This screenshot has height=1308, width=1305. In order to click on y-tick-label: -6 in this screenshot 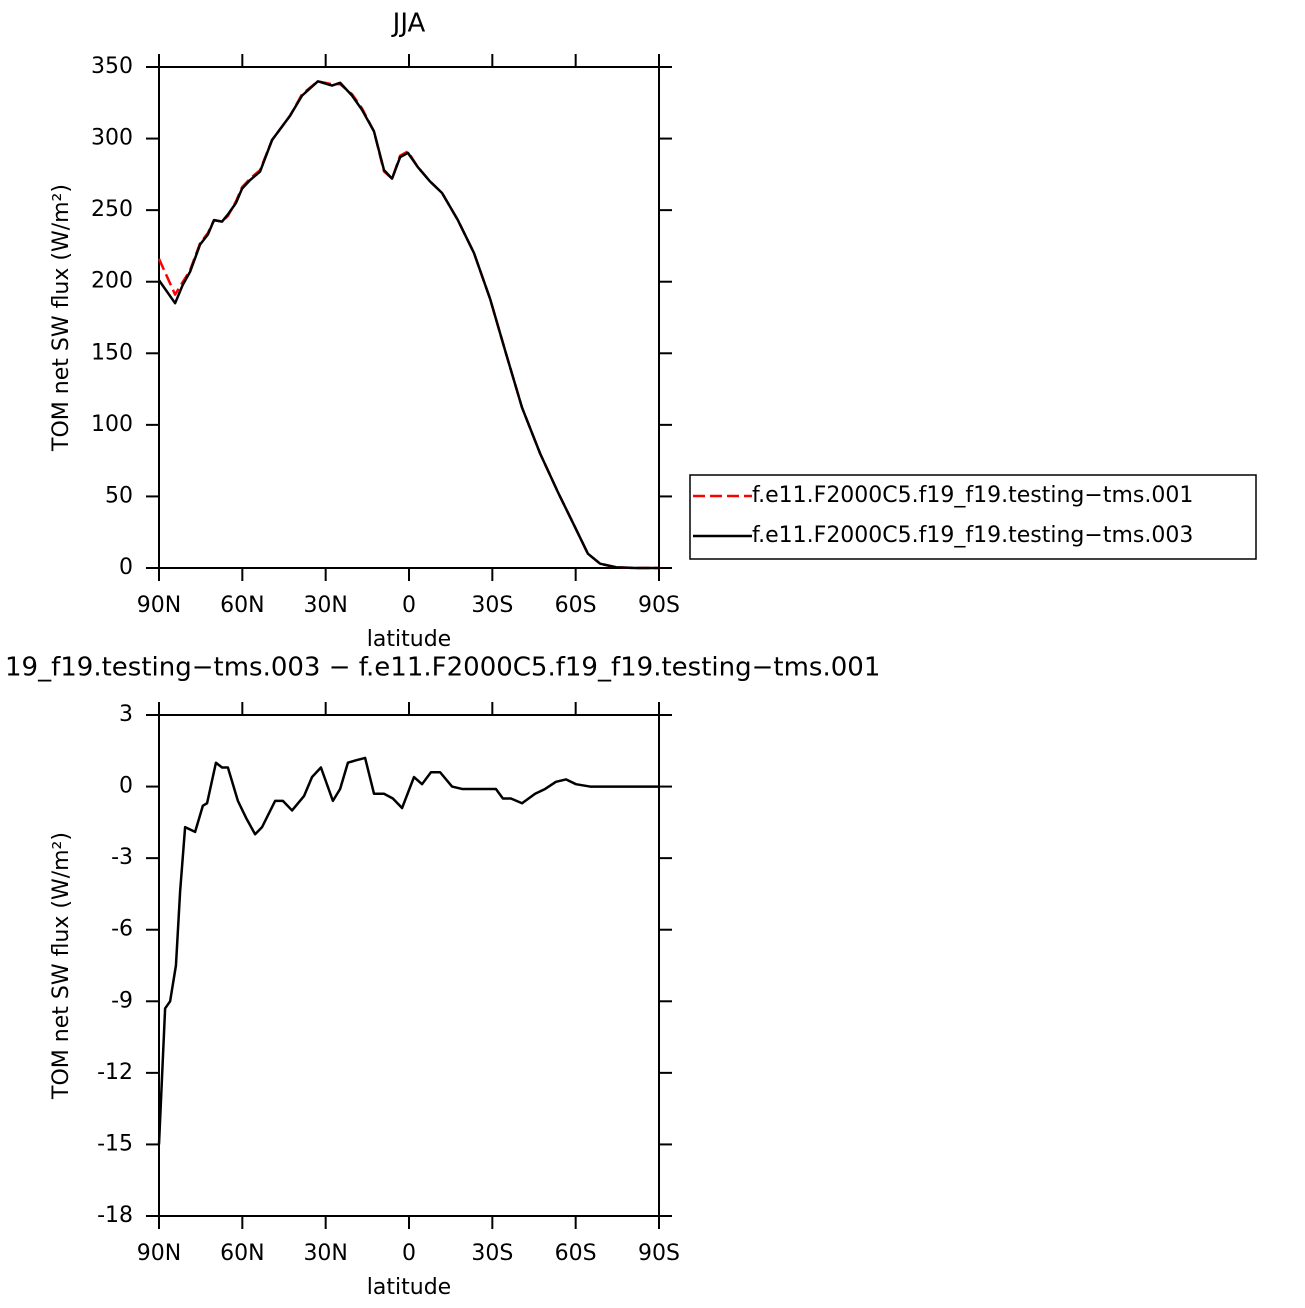, I will do `click(122, 929)`.